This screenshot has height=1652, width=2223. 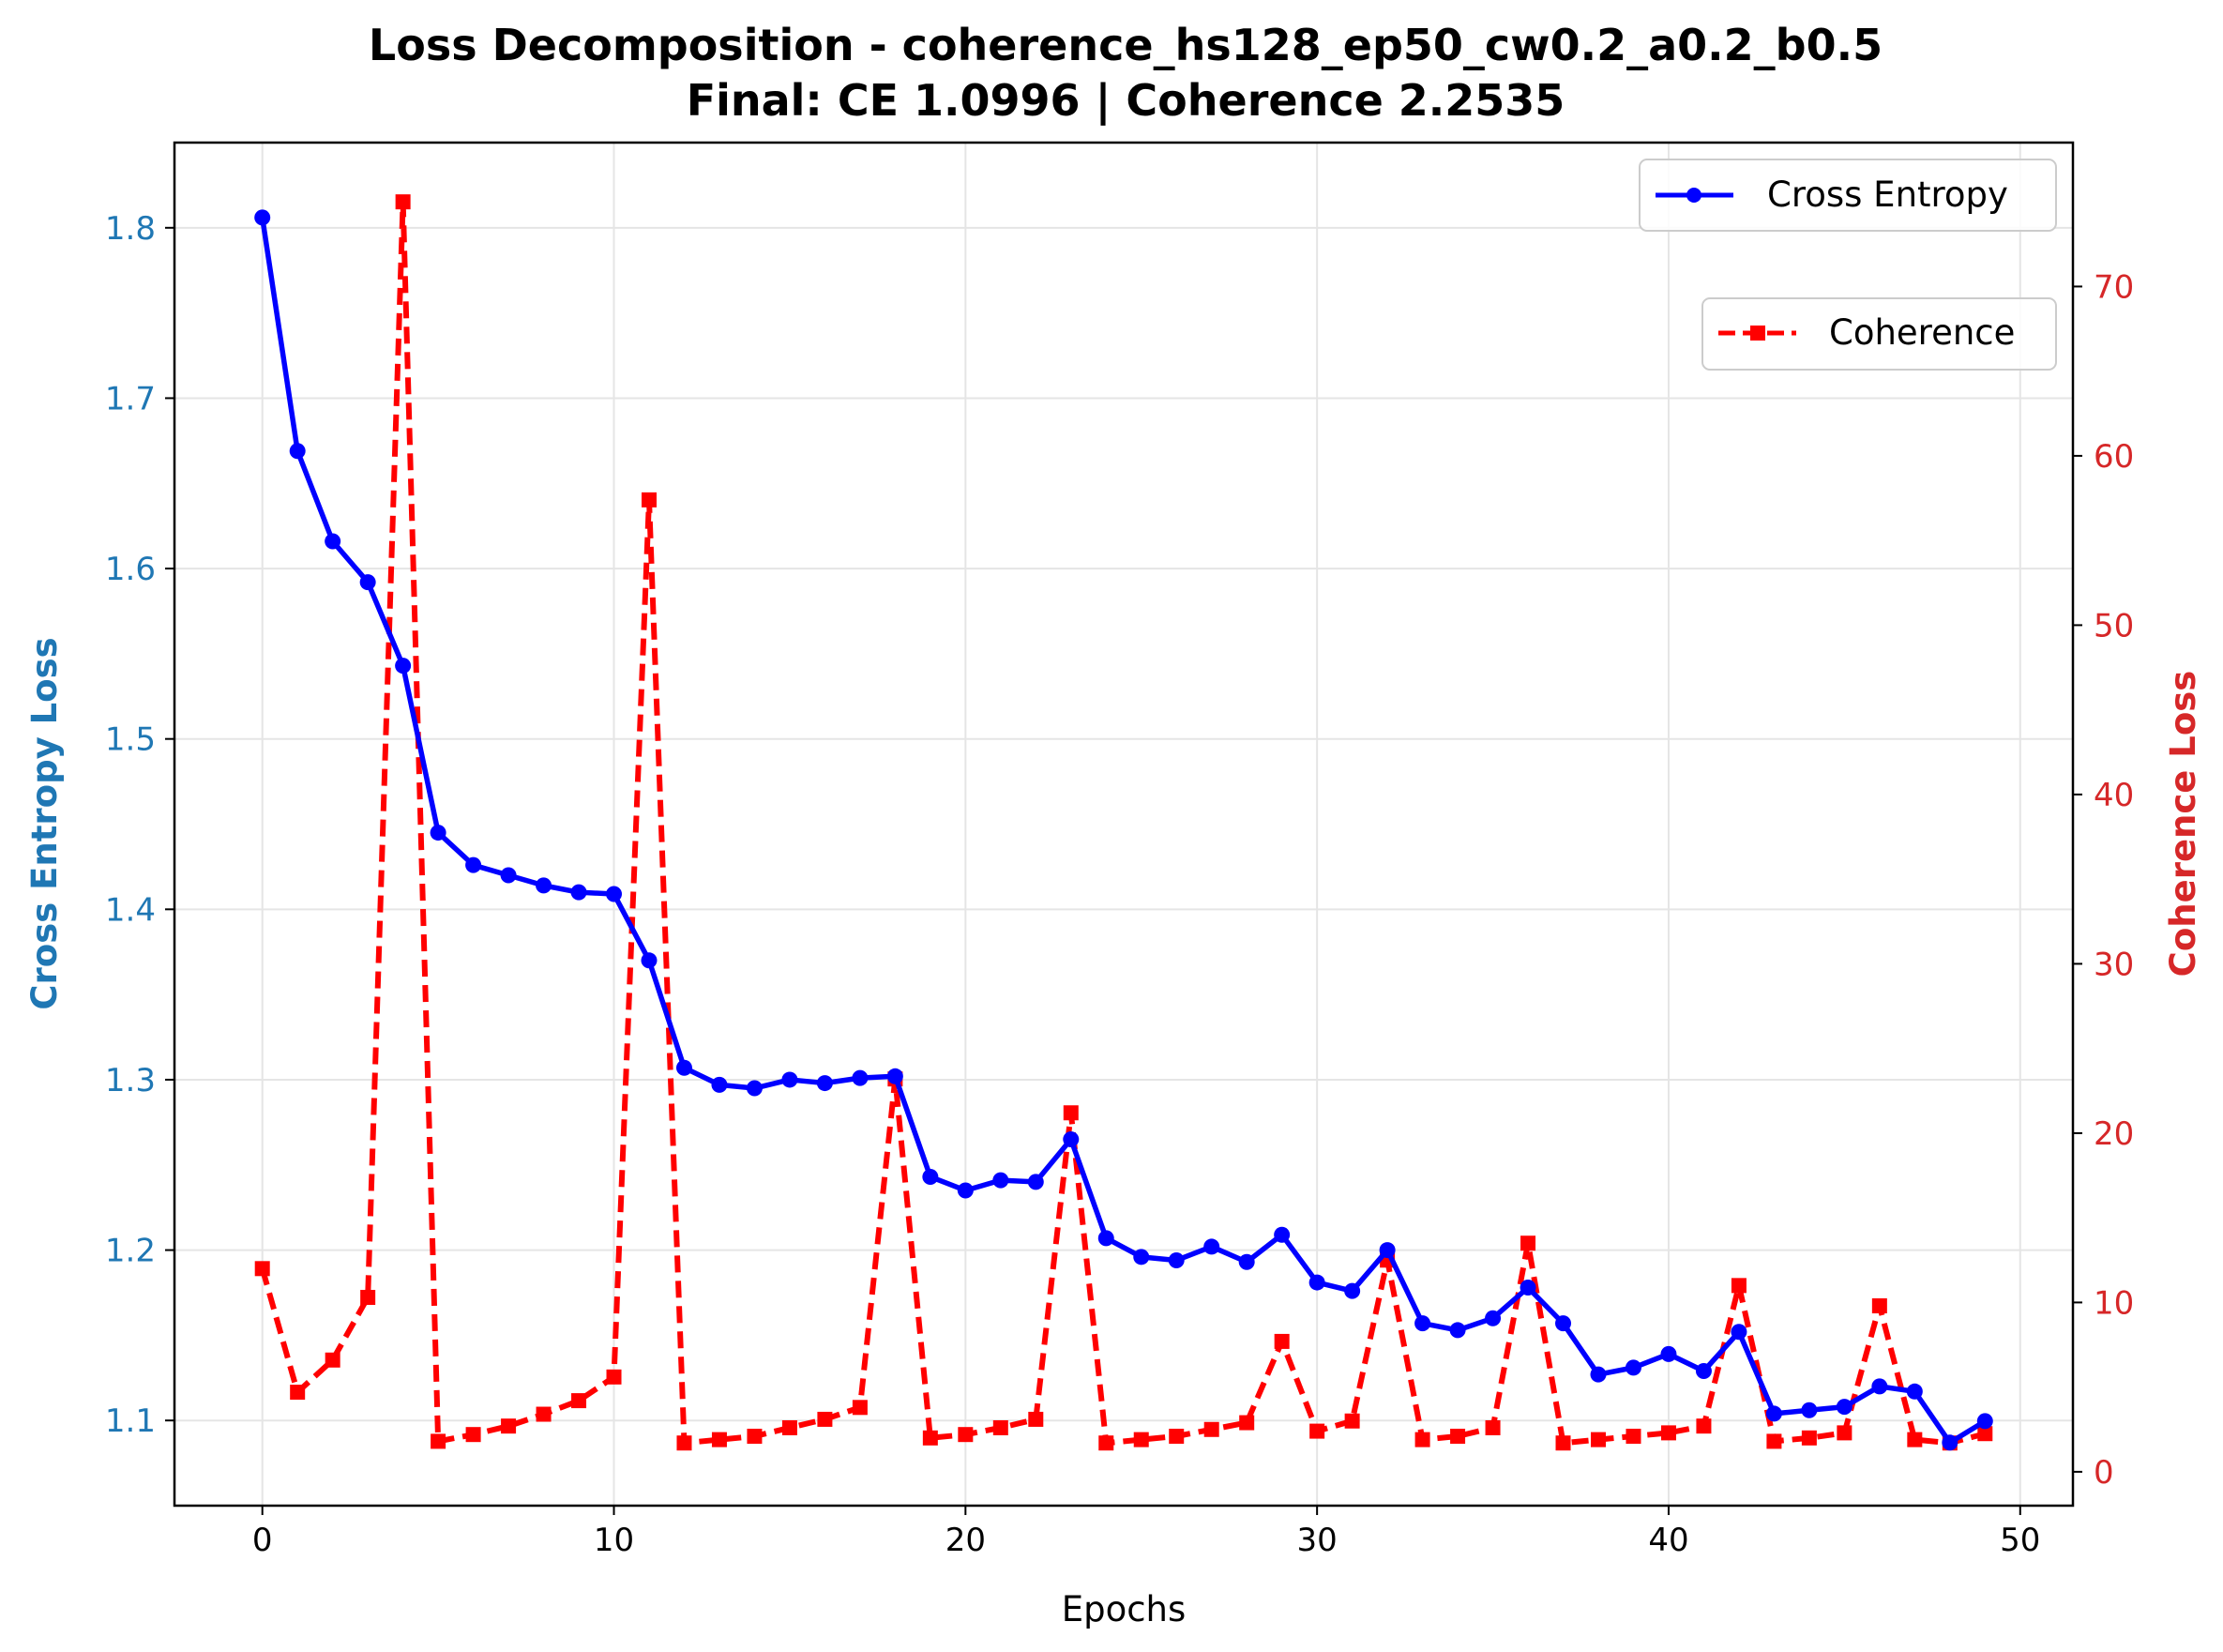 I want to click on x-axis-label: Epochs, so click(x=1124, y=1609).